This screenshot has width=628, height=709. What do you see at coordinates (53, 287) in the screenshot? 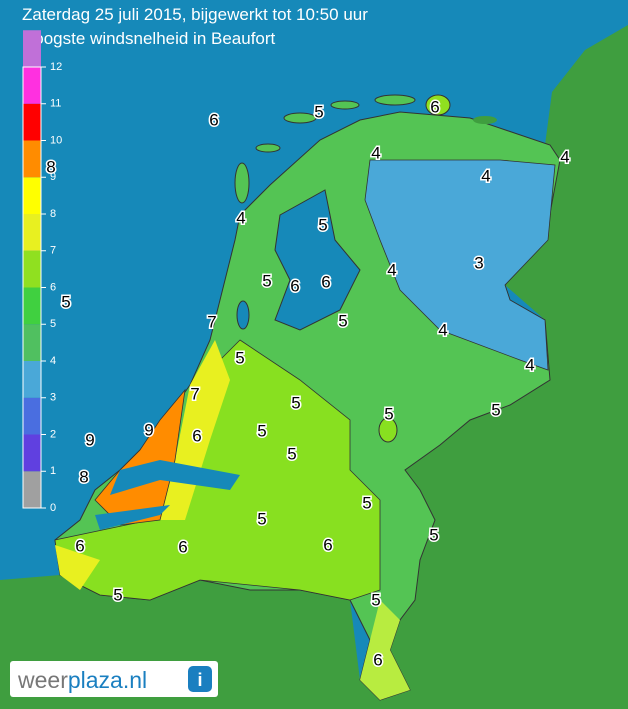
I see `legend-tick-label: 6` at bounding box center [53, 287].